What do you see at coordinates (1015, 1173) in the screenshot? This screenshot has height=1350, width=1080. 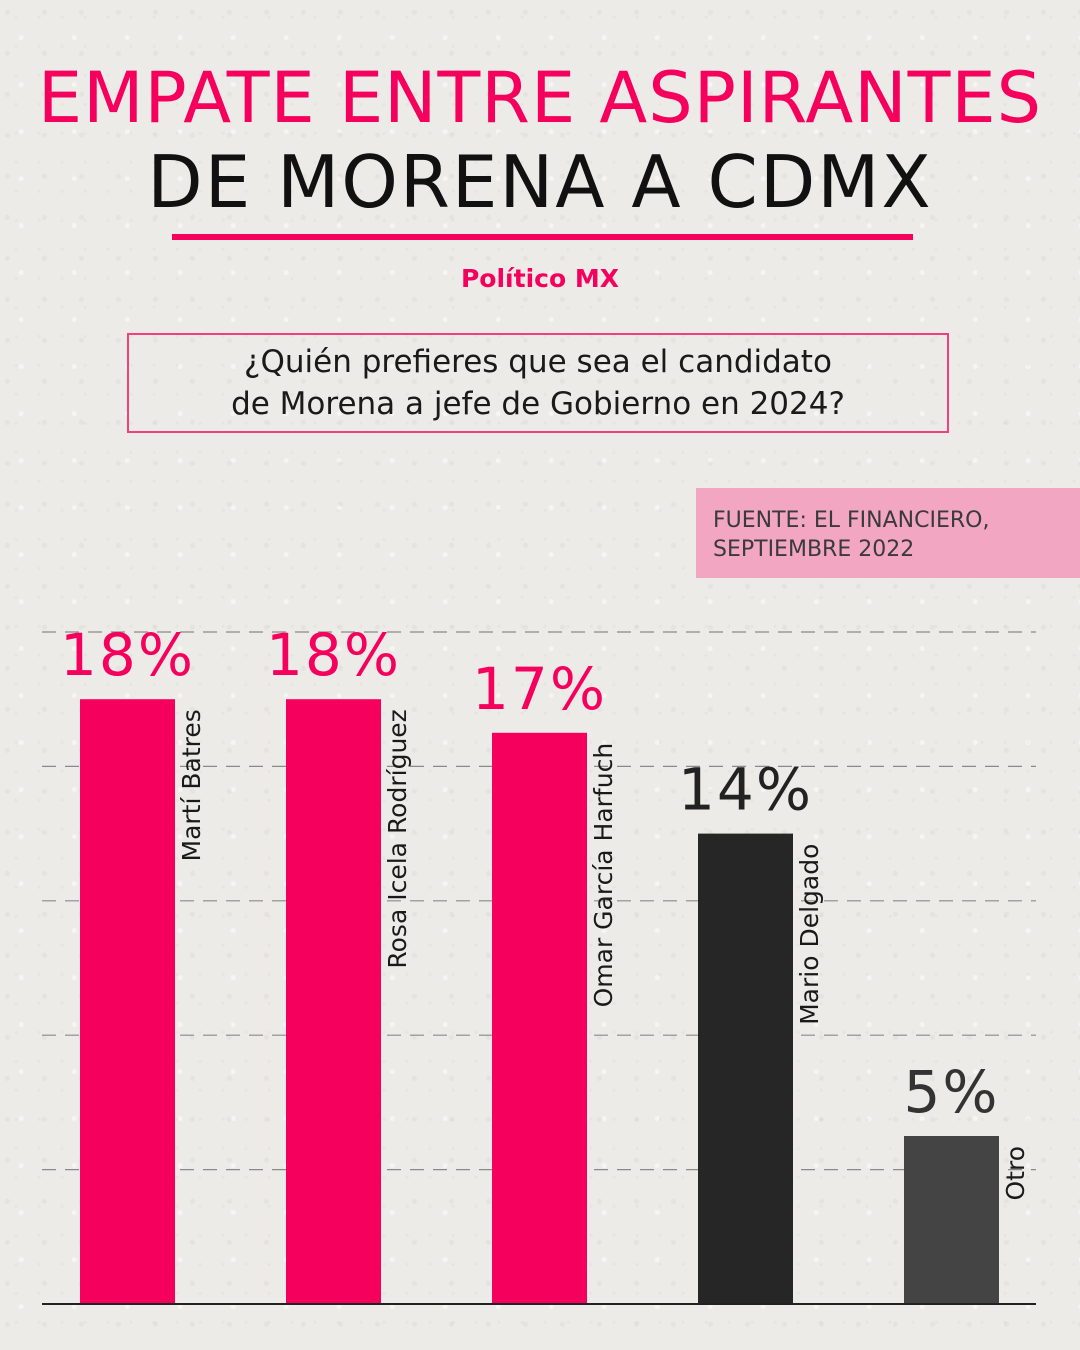 I see `category-label: Otro` at bounding box center [1015, 1173].